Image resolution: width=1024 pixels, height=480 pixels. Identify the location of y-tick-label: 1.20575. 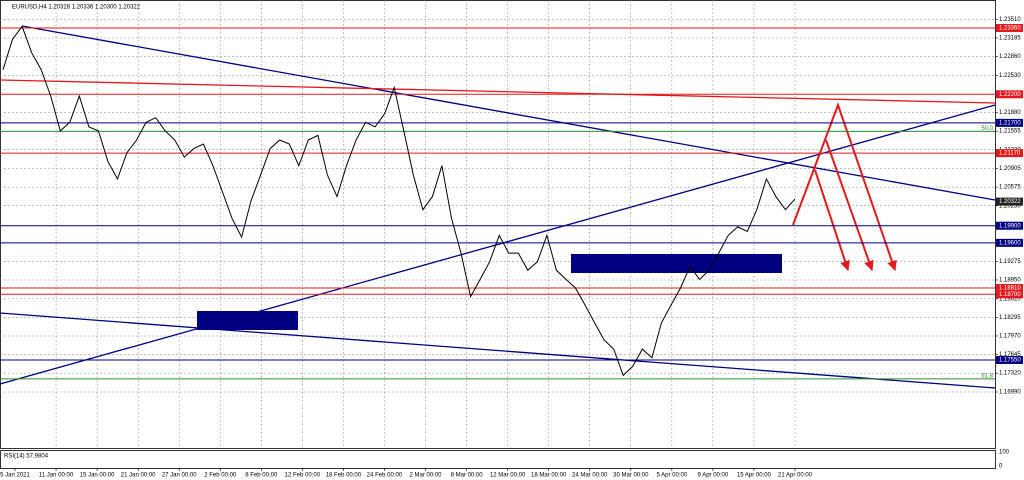
(1010, 188).